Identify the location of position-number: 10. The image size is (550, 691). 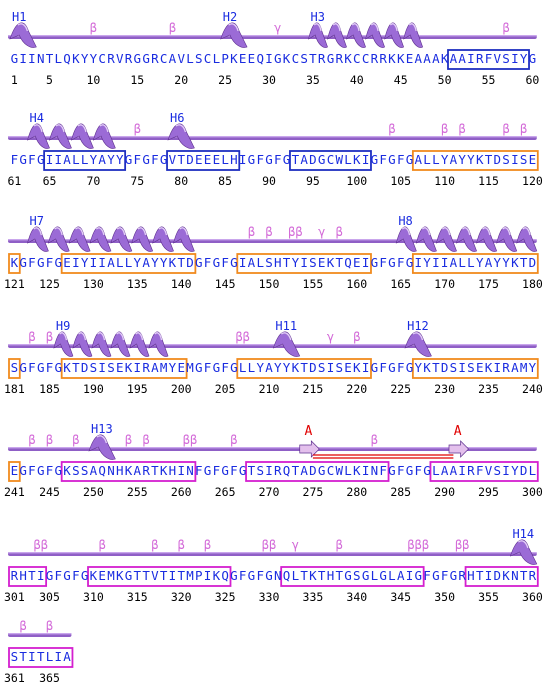
(93, 80).